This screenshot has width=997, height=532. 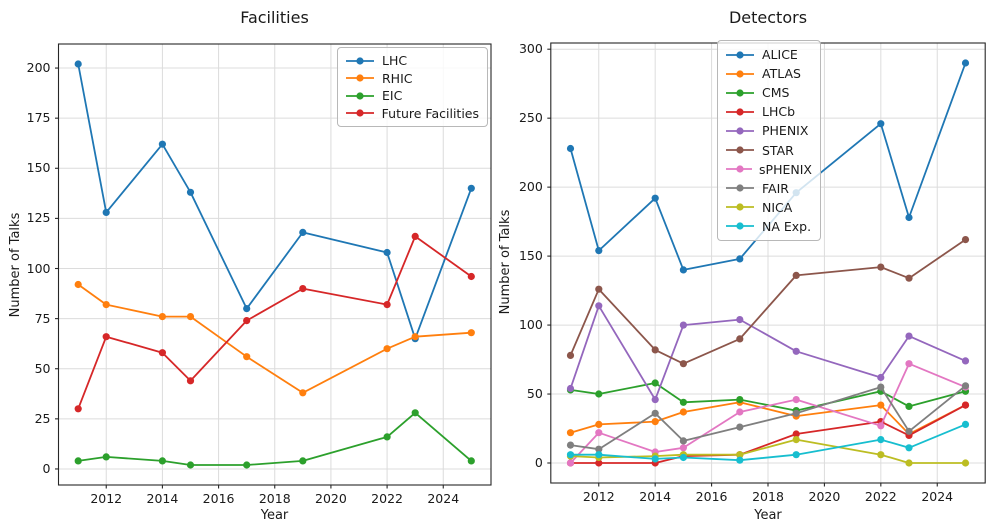 What do you see at coordinates (530, 325) in the screenshot?
I see `y-tick-label: 100` at bounding box center [530, 325].